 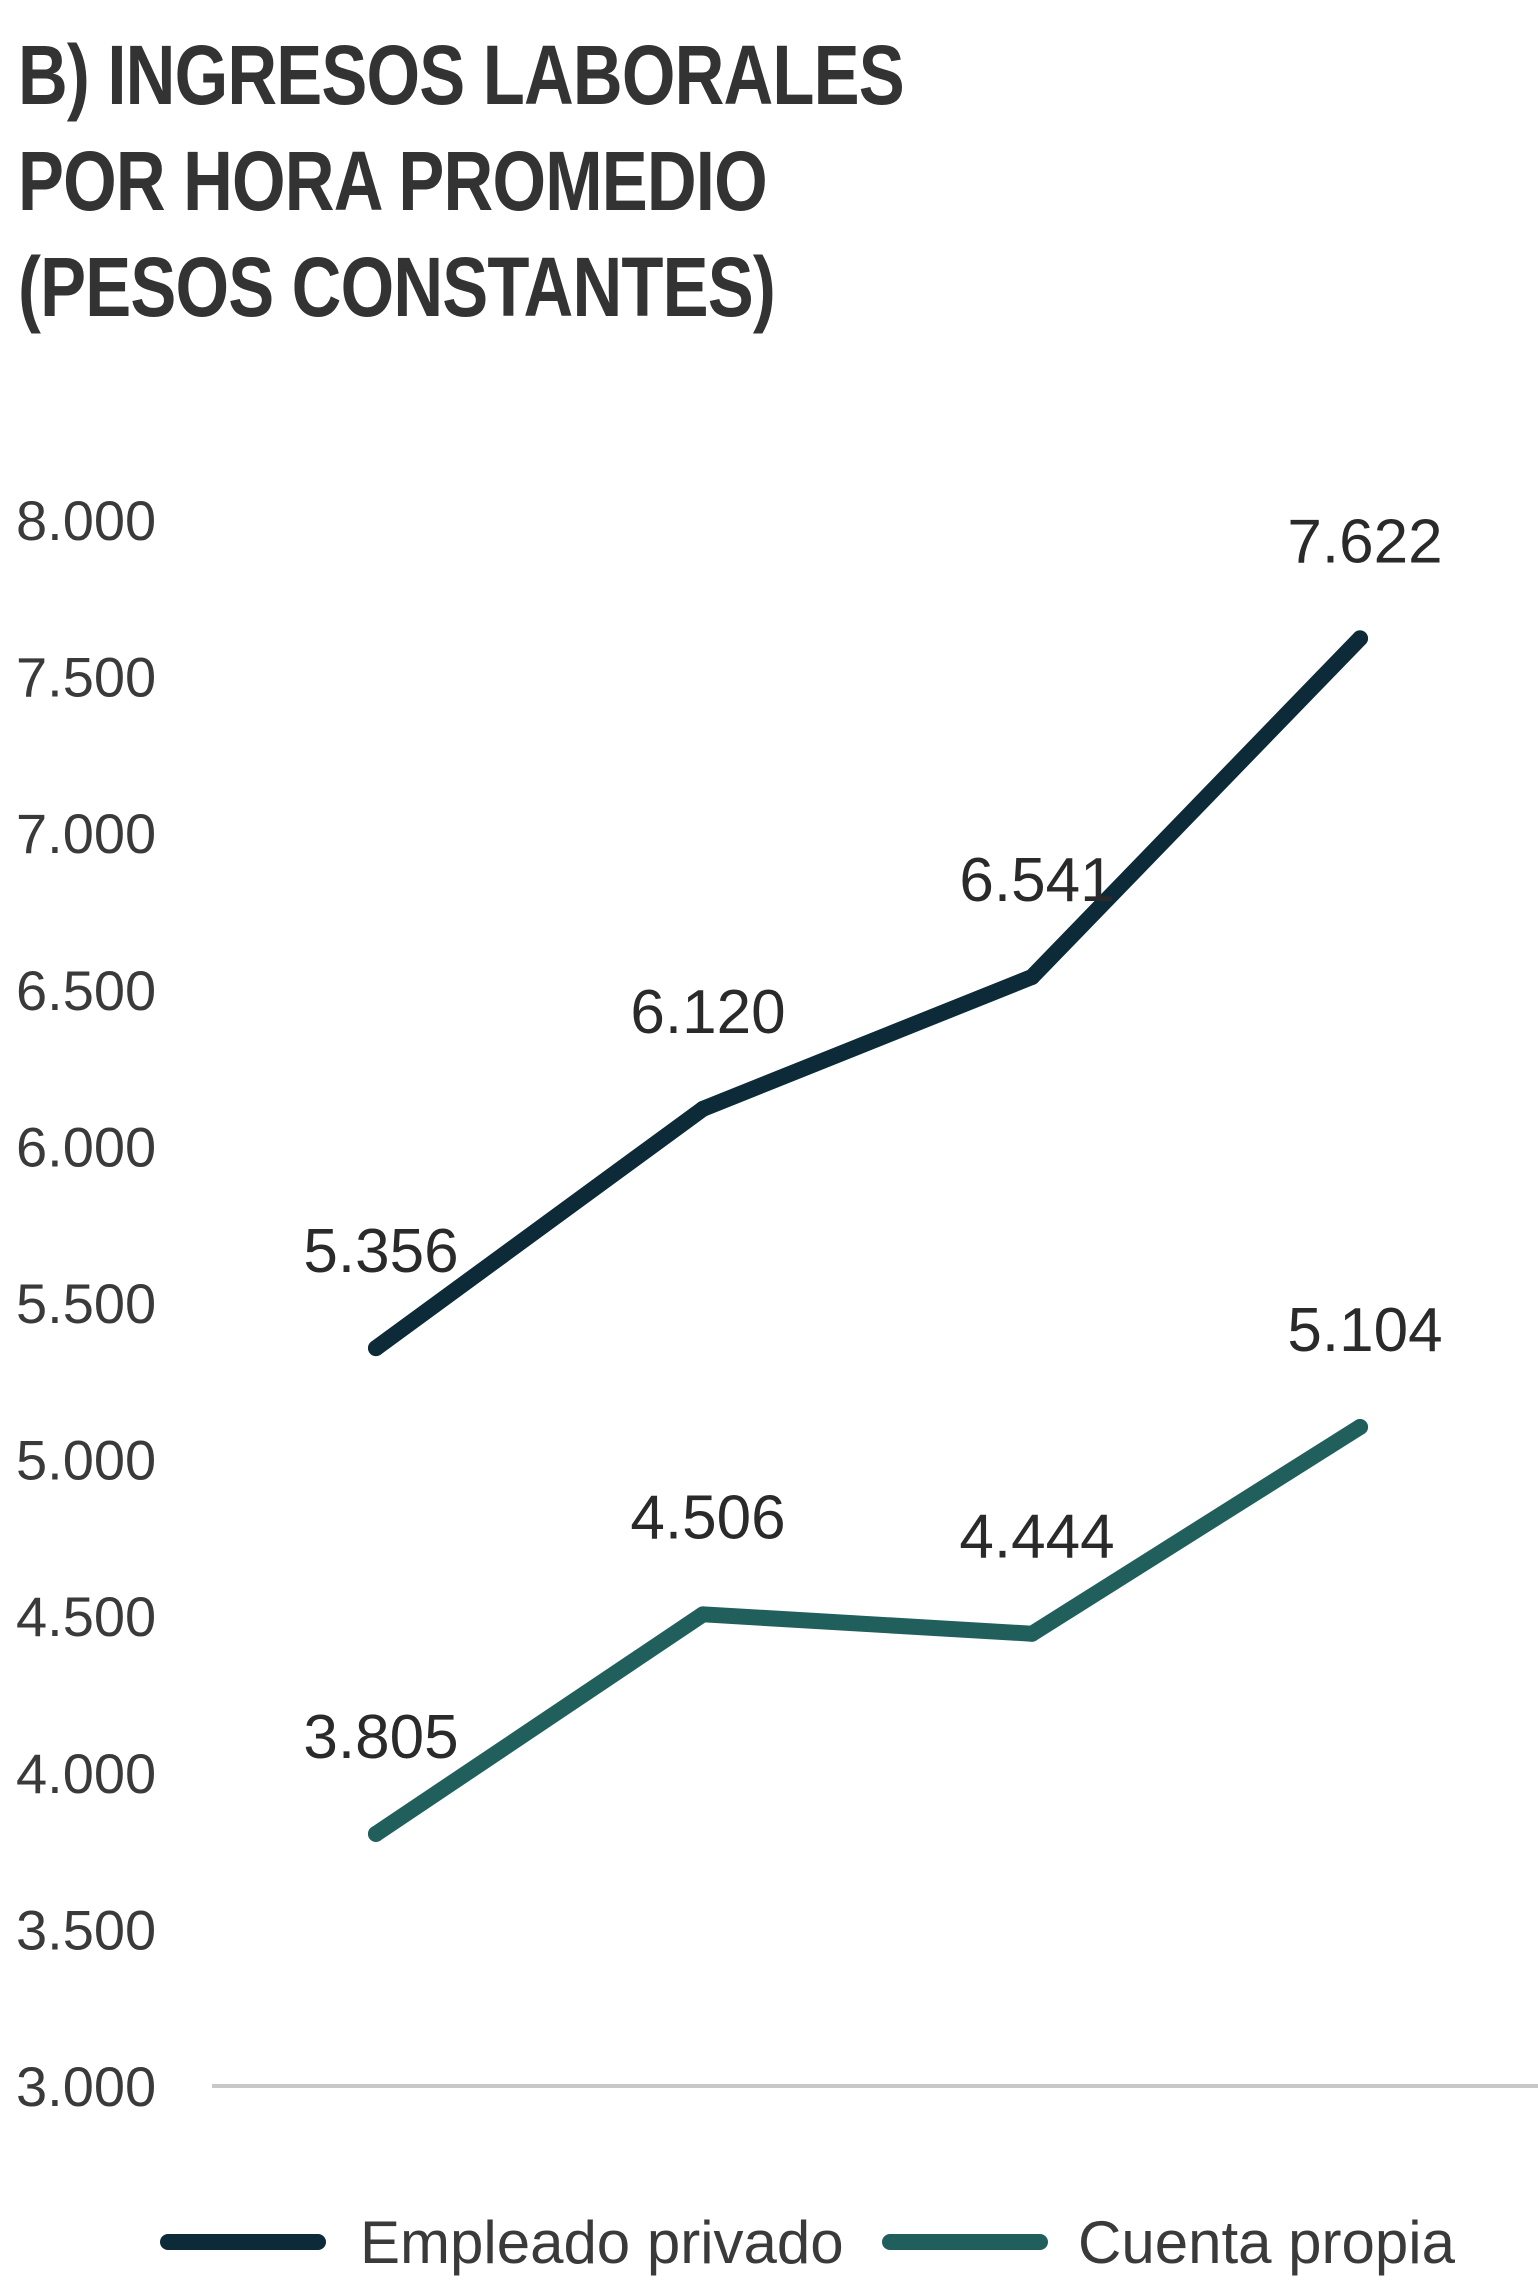 What do you see at coordinates (380, 1251) in the screenshot?
I see `data-label: 5.356` at bounding box center [380, 1251].